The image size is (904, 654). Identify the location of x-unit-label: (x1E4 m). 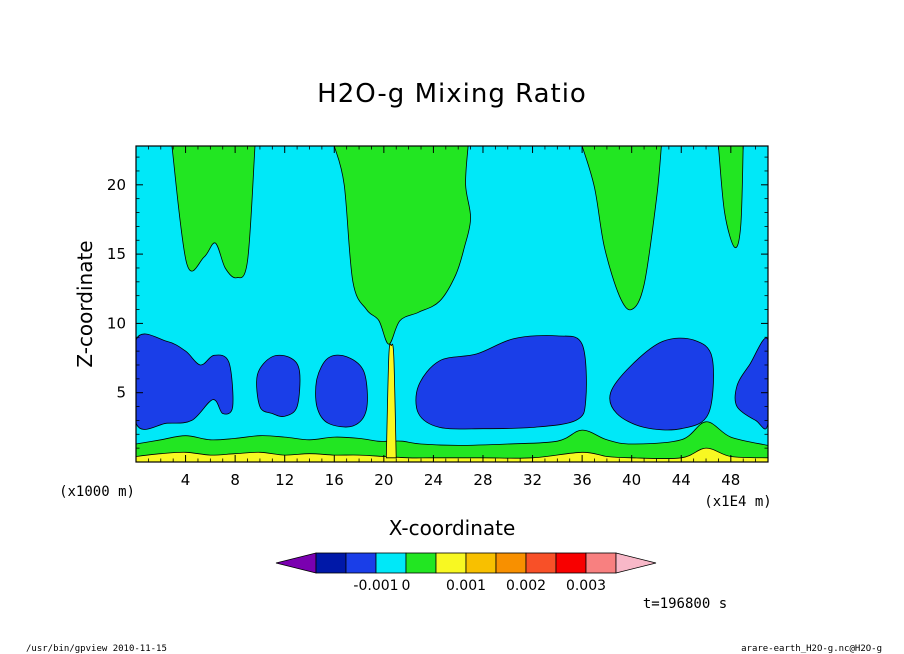
(737, 502).